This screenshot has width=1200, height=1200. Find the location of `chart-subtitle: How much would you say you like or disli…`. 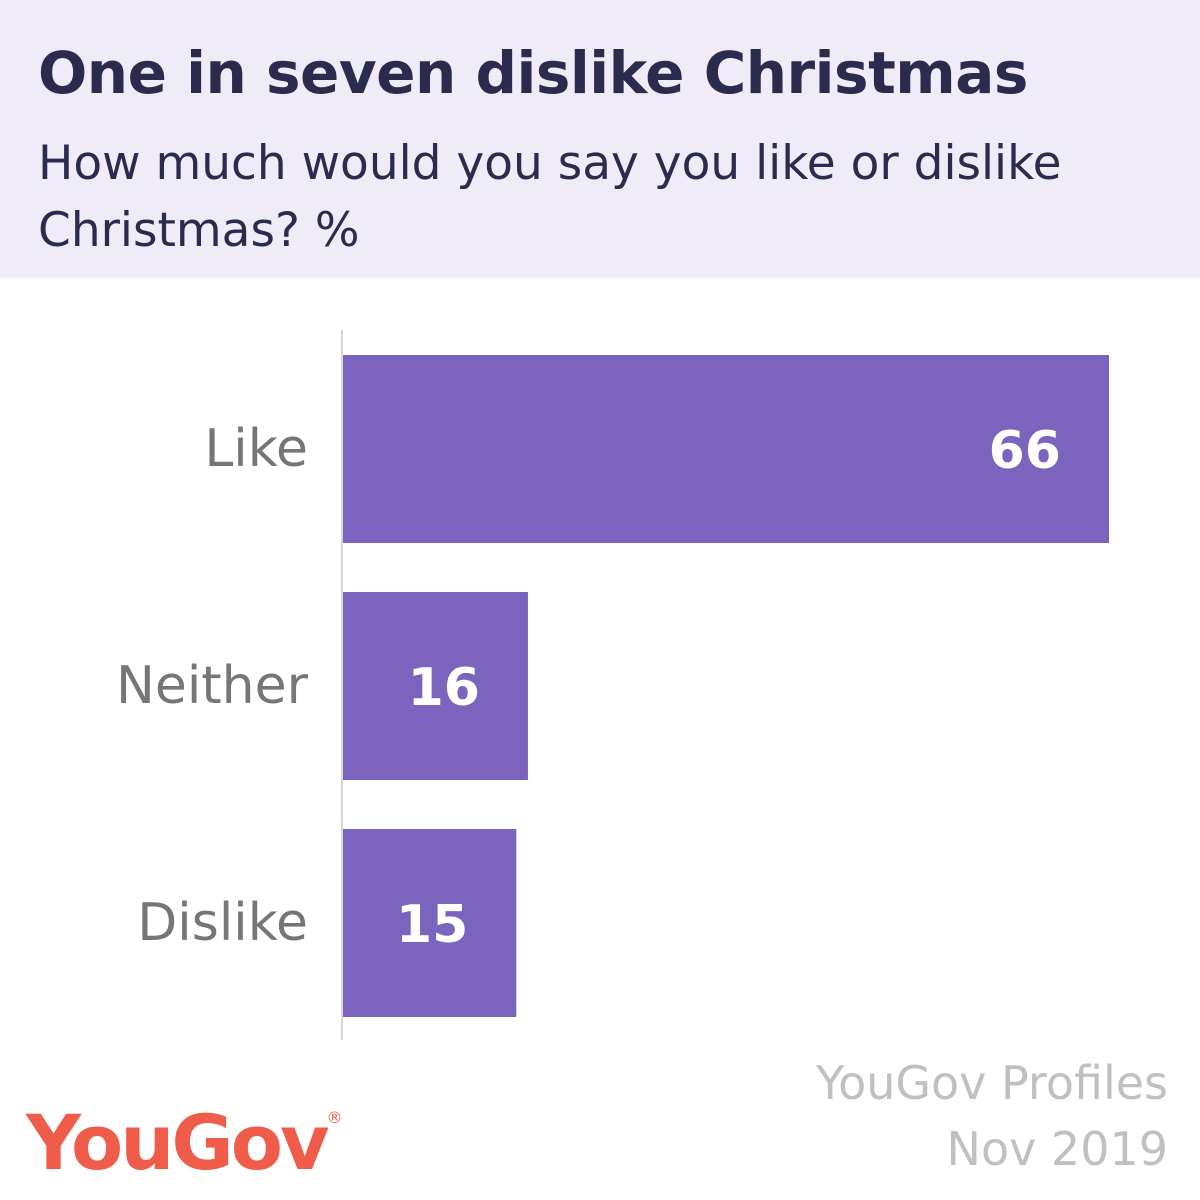

chart-subtitle: How much would you say you like or disli… is located at coordinates (550, 197).